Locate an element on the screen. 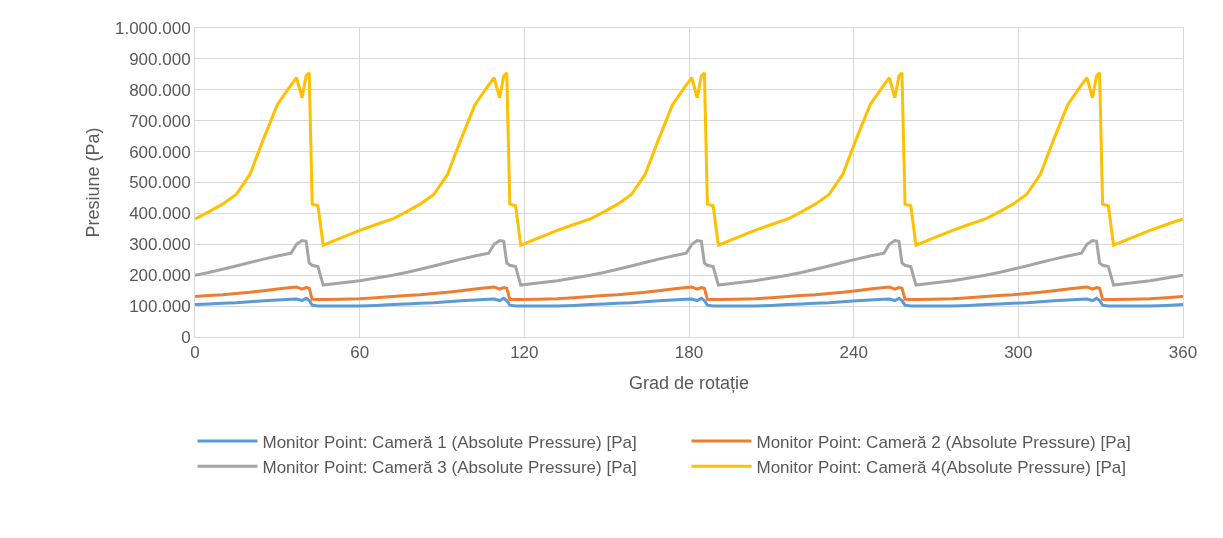 This screenshot has height=538, width=1223. y-tick-label: 300.000 is located at coordinates (160, 245).